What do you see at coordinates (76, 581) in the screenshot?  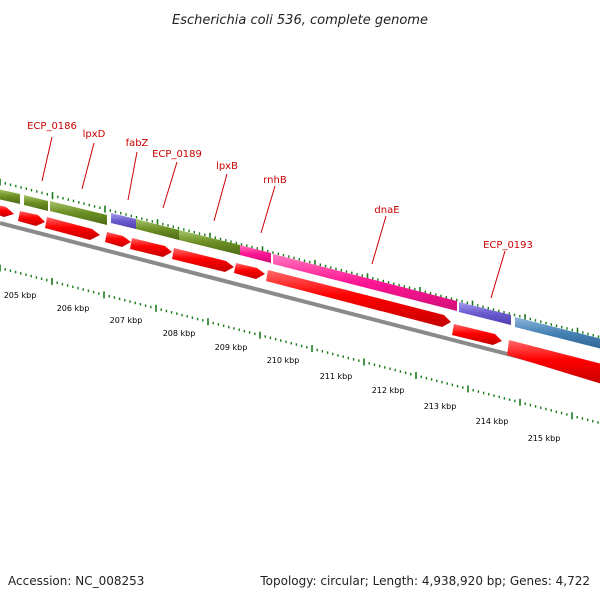 I see `accession-text: Accession: NC_008253` at bounding box center [76, 581].